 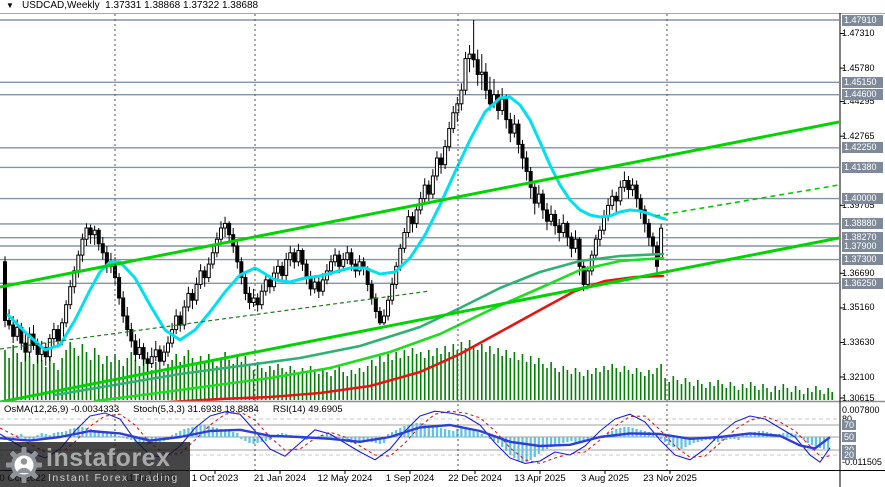 What do you see at coordinates (858, 135) in the screenshot?
I see `price-scale-label: 1.42765` at bounding box center [858, 135].